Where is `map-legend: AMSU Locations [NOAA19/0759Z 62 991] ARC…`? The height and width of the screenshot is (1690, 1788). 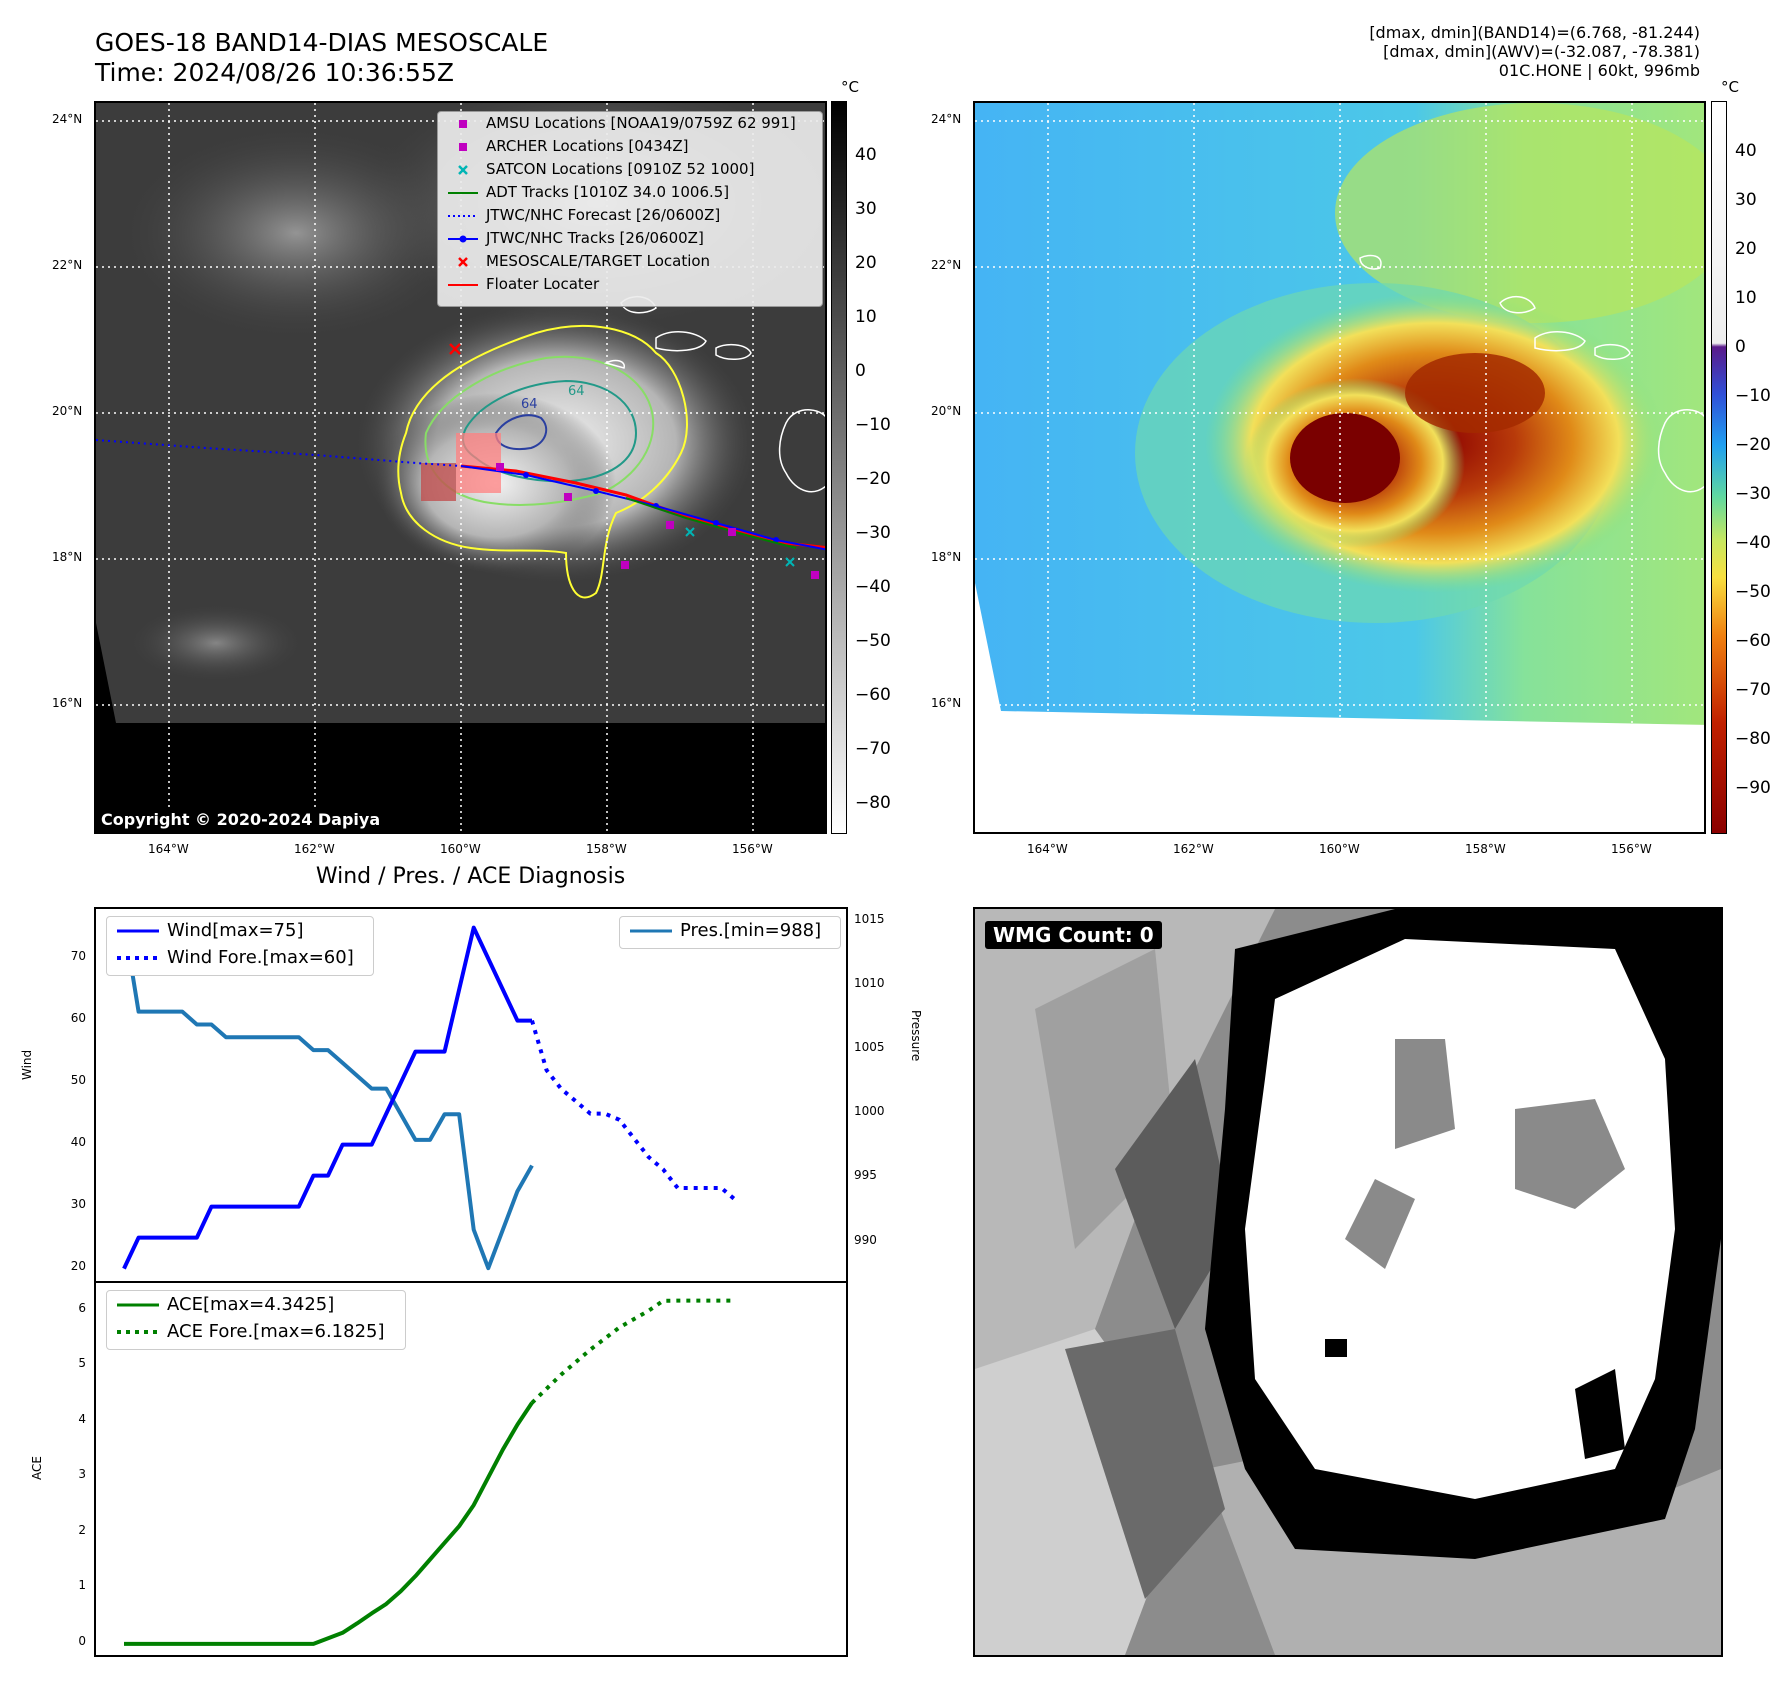 map-legend: AMSU Locations [NOAA19/0759Z 62 991] ARC… is located at coordinates (630, 209).